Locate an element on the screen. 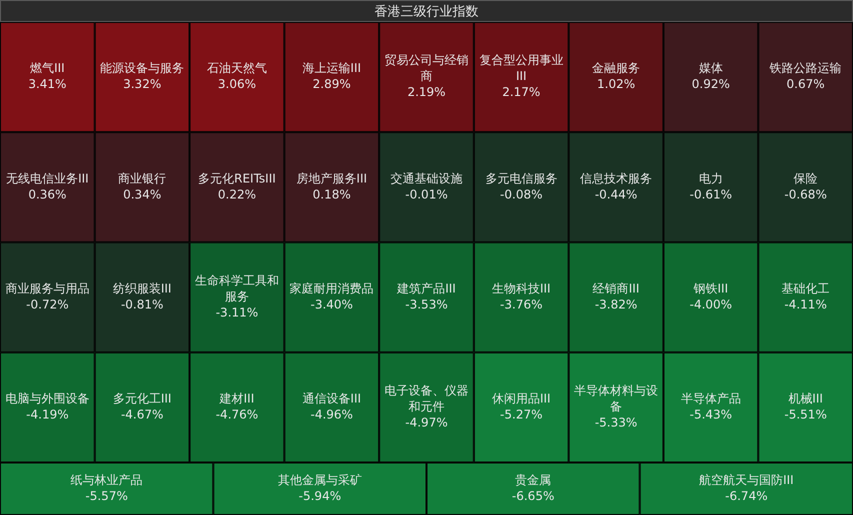 Image resolution: width=853 pixels, height=515 pixels. category-label: 其他金属与采矿 is located at coordinates (320, 479).